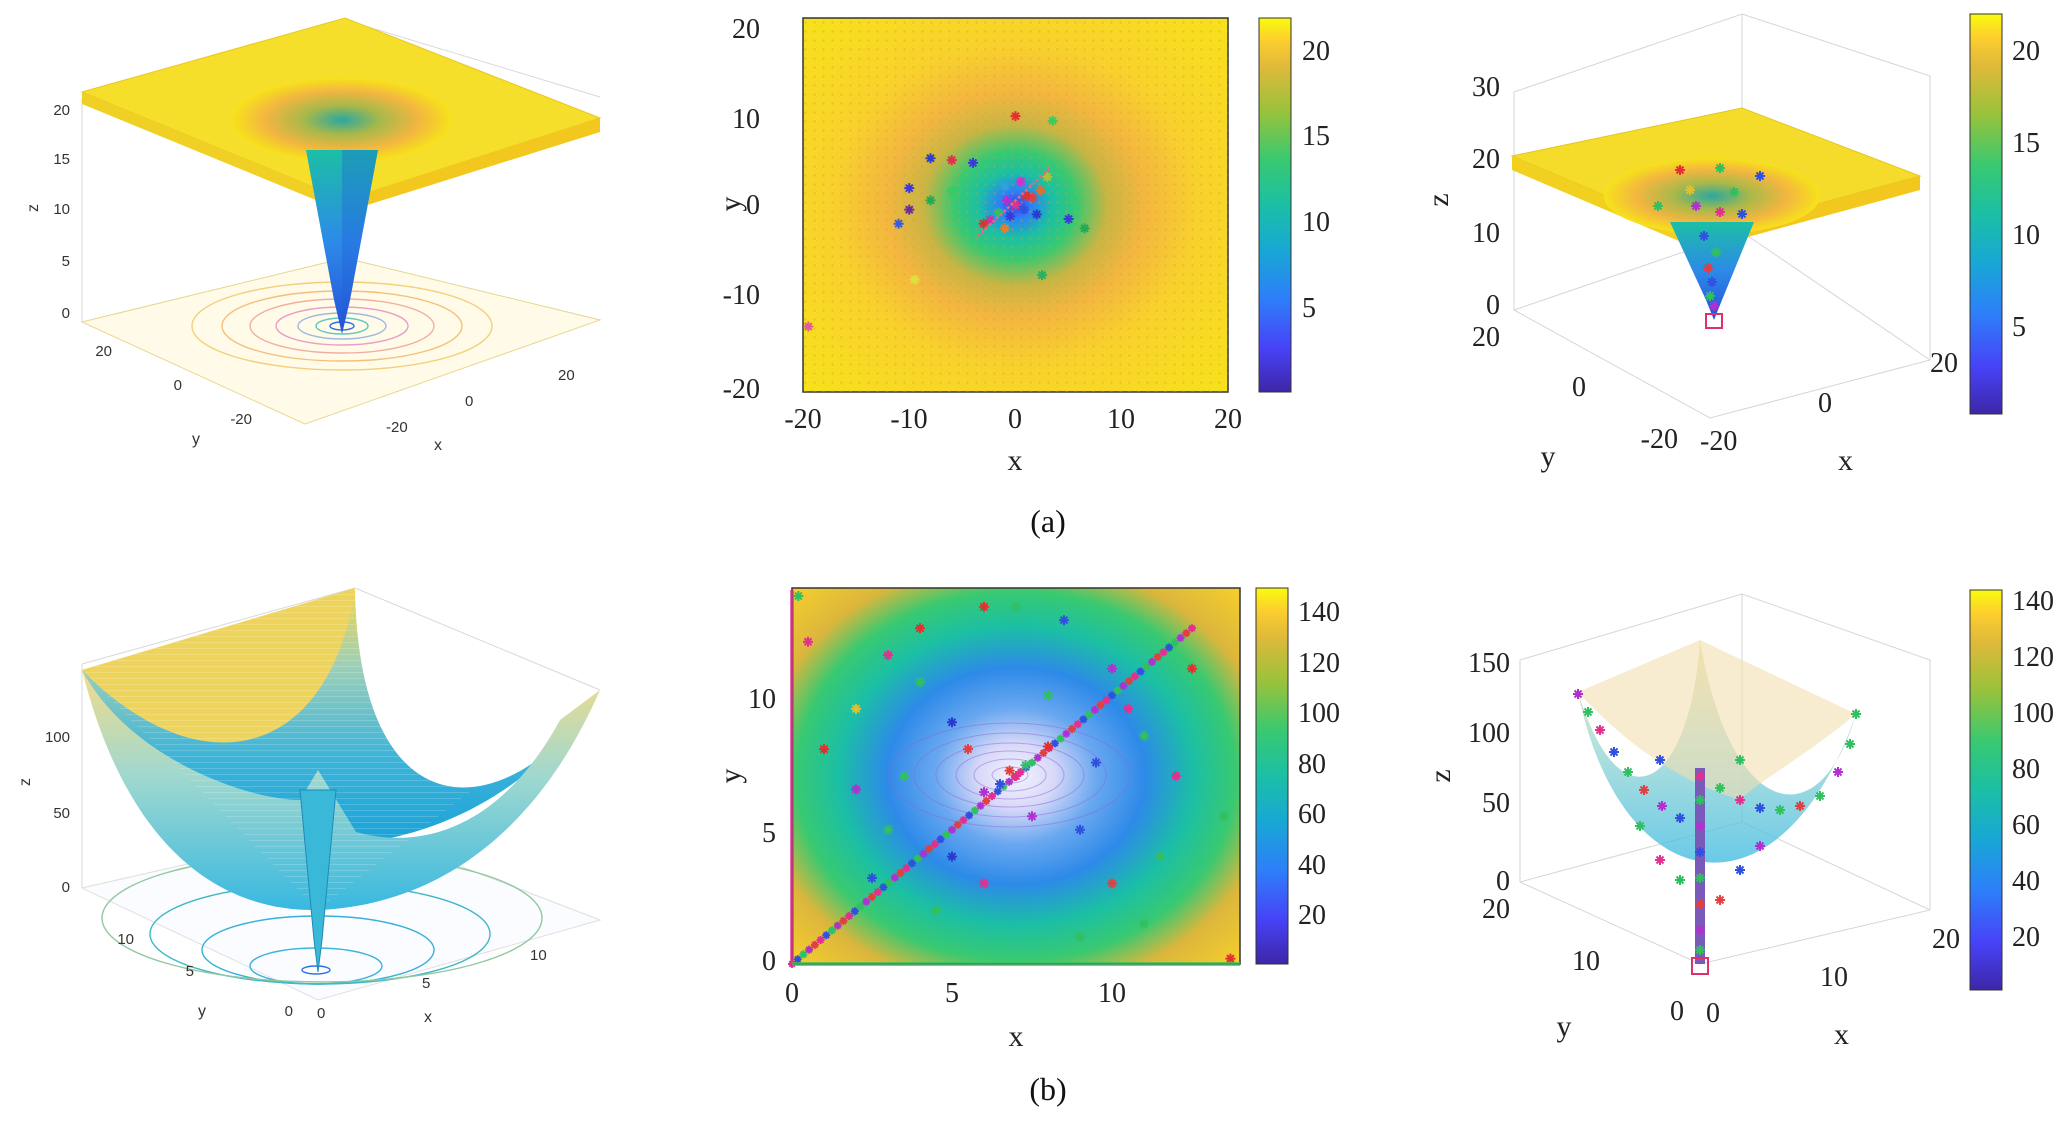 The width and height of the screenshot is (2061, 1136). Describe the element at coordinates (1486, 337) in the screenshot. I see `panel-a-surface-points-y-tick: 20` at that location.